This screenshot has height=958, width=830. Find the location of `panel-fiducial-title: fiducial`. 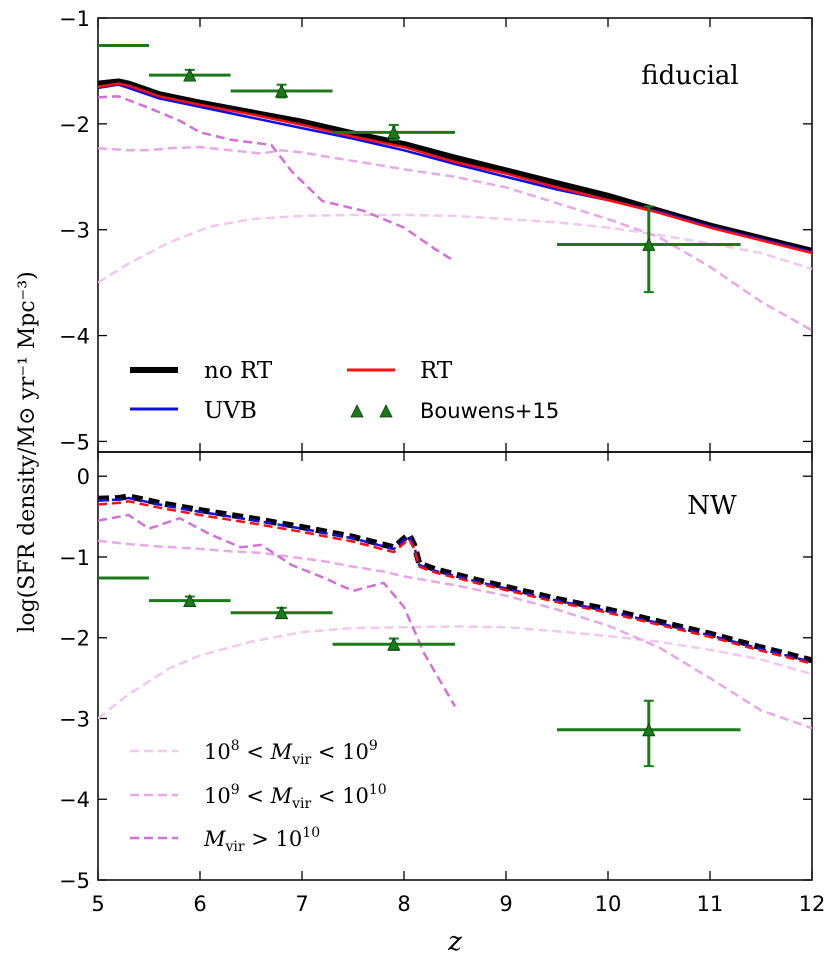

panel-fiducial-title: fiducial is located at coordinates (689, 76).